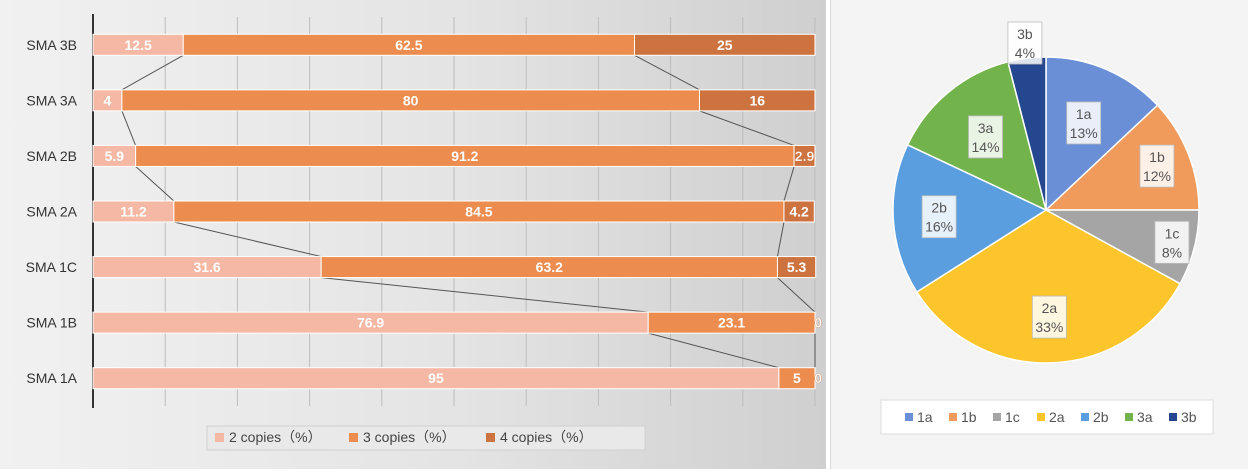 This screenshot has height=474, width=1248. I want to click on bar-data-label: 84.5, so click(478, 212).